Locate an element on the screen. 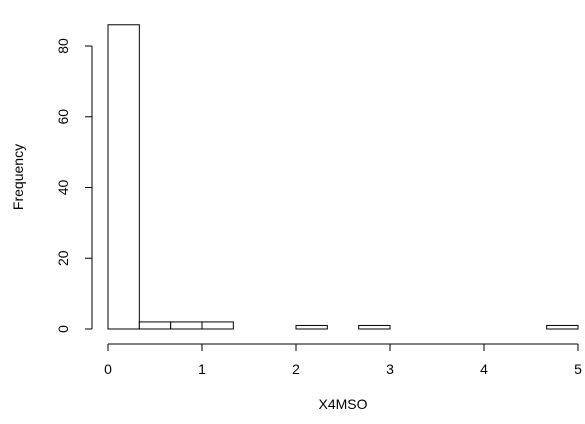 The width and height of the screenshot is (585, 424). y-axis-title: Frequency is located at coordinates (18, 177).